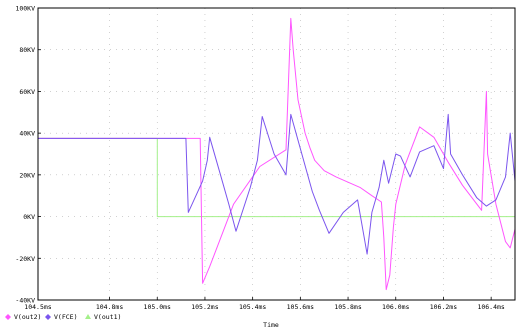 This screenshot has height=330, width=516. What do you see at coordinates (37, 307) in the screenshot?
I see `x-tick-label: 104.5ms` at bounding box center [37, 307].